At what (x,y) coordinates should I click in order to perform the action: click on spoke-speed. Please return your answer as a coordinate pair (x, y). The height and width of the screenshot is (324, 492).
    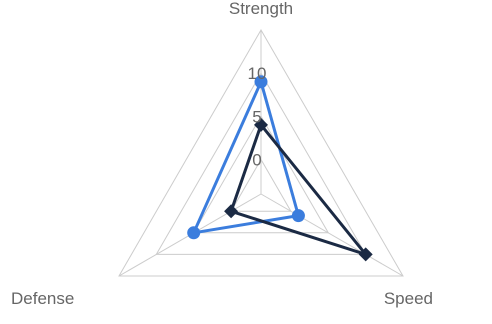
    Looking at the image, I should click on (332, 235).